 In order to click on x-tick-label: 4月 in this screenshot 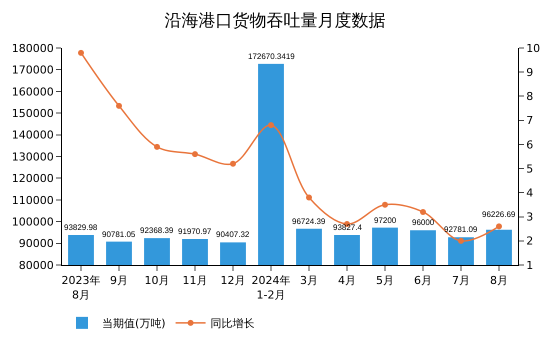, I will do `click(347, 281)`.